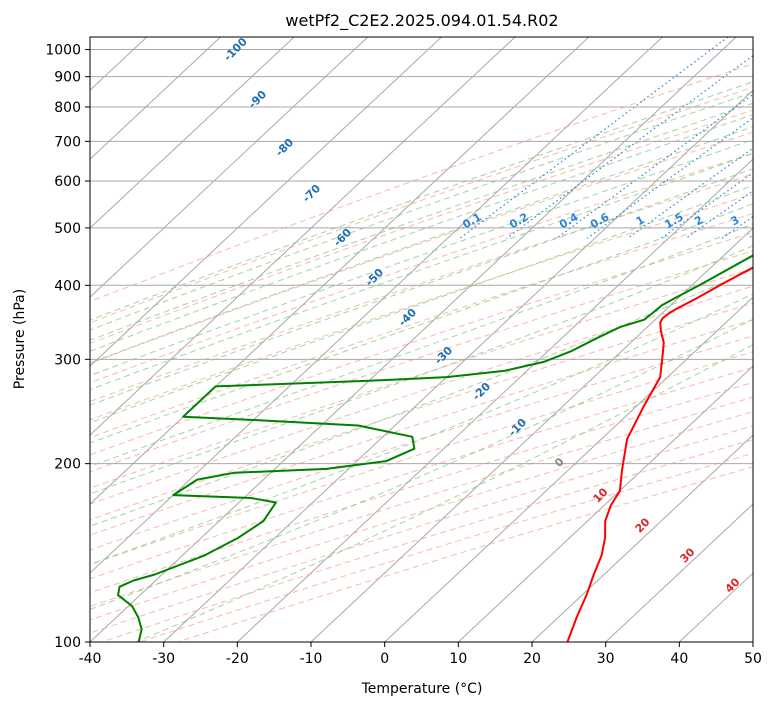 The width and height of the screenshot is (775, 708). I want to click on x-tick-label: 0, so click(384, 659).